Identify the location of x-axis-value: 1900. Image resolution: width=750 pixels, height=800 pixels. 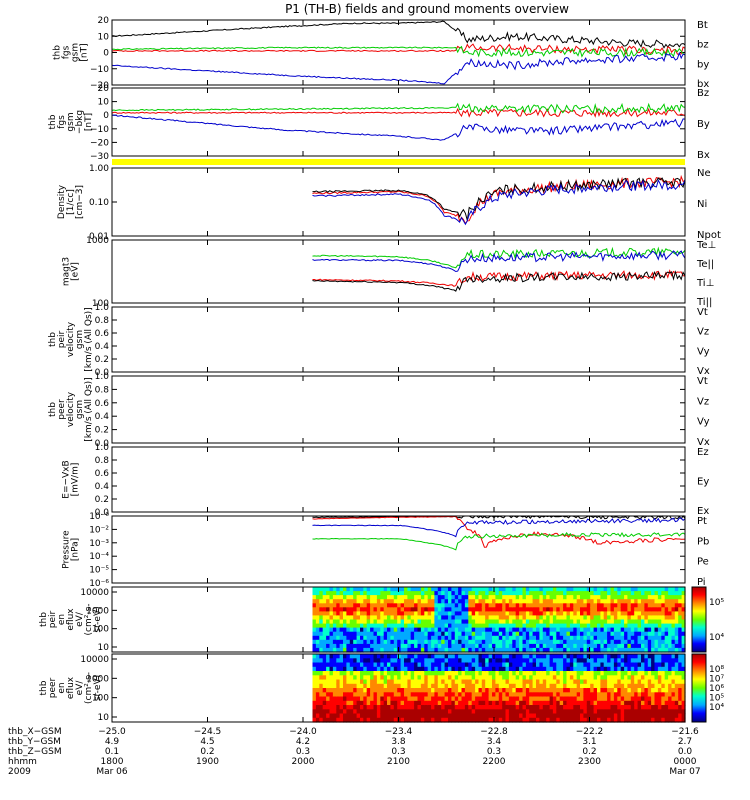
(207, 762).